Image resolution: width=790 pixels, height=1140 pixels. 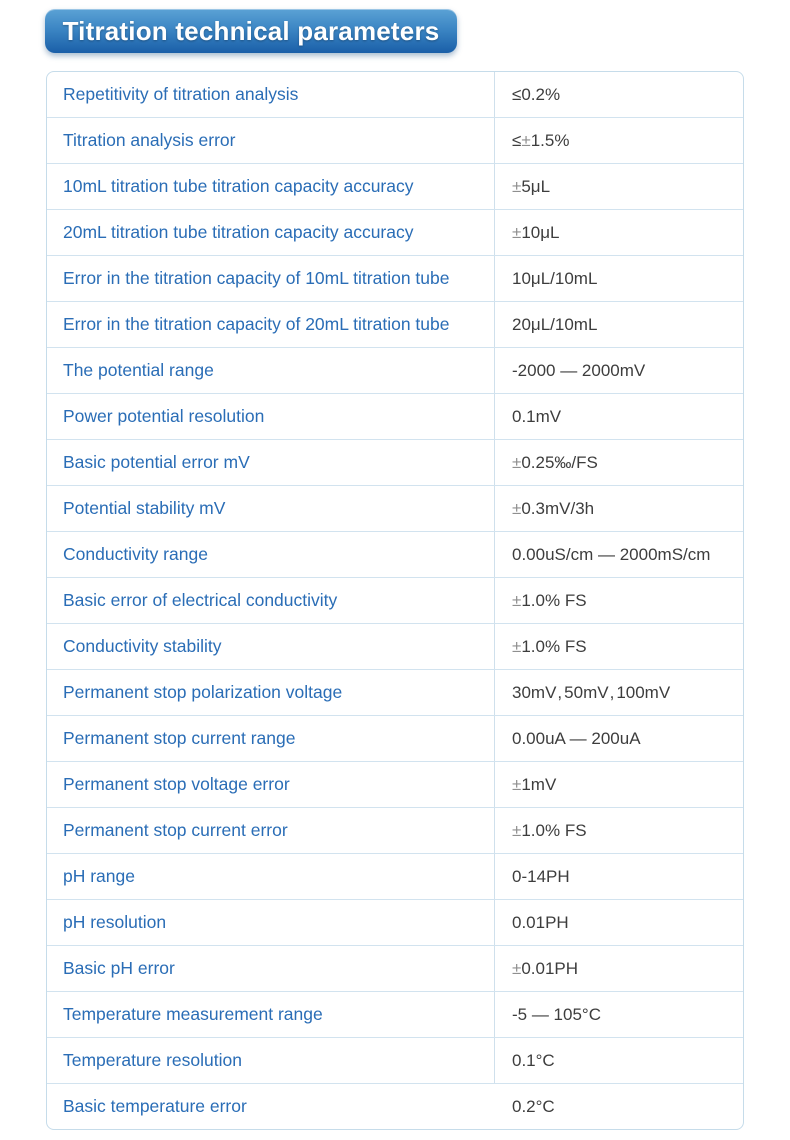 What do you see at coordinates (271, 692) in the screenshot?
I see `param-label: Permanent stop polarization voltage` at bounding box center [271, 692].